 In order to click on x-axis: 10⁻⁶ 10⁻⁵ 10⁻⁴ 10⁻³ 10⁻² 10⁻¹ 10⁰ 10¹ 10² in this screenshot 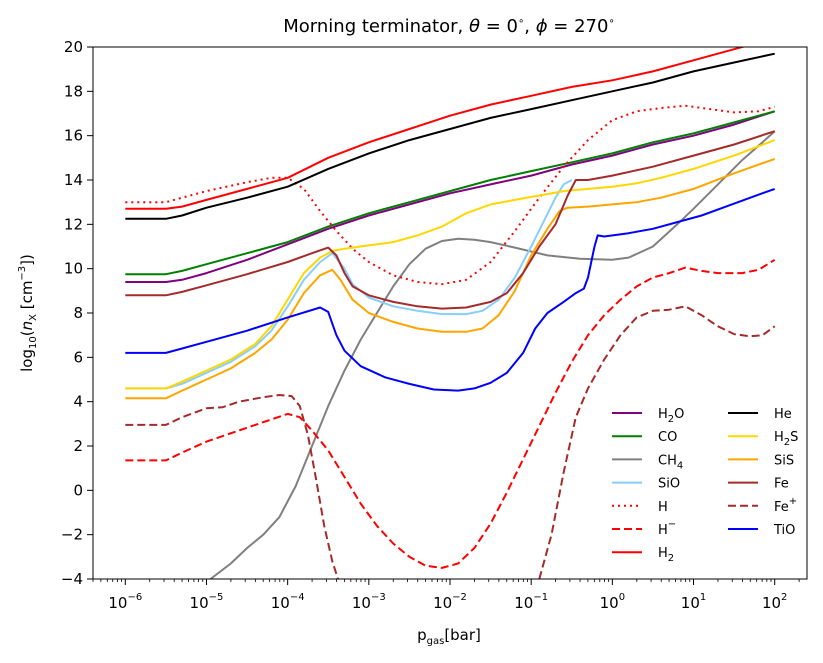, I will do `click(446, 595)`.